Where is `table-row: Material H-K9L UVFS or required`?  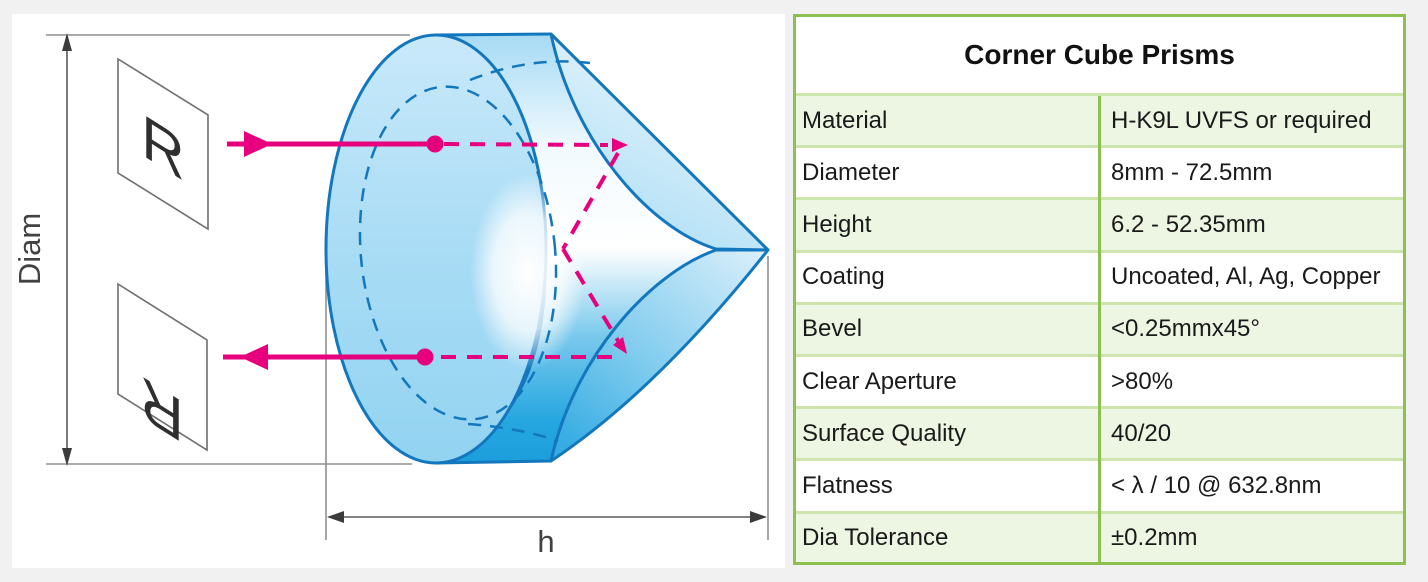 table-row: Material H-K9L UVFS or required is located at coordinates (1099, 119).